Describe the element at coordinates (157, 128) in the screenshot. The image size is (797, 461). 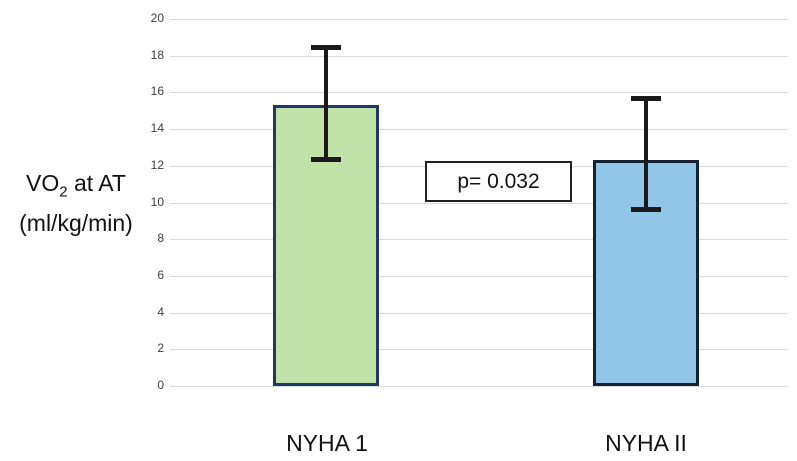
I see `y-tick-label: 14` at that location.